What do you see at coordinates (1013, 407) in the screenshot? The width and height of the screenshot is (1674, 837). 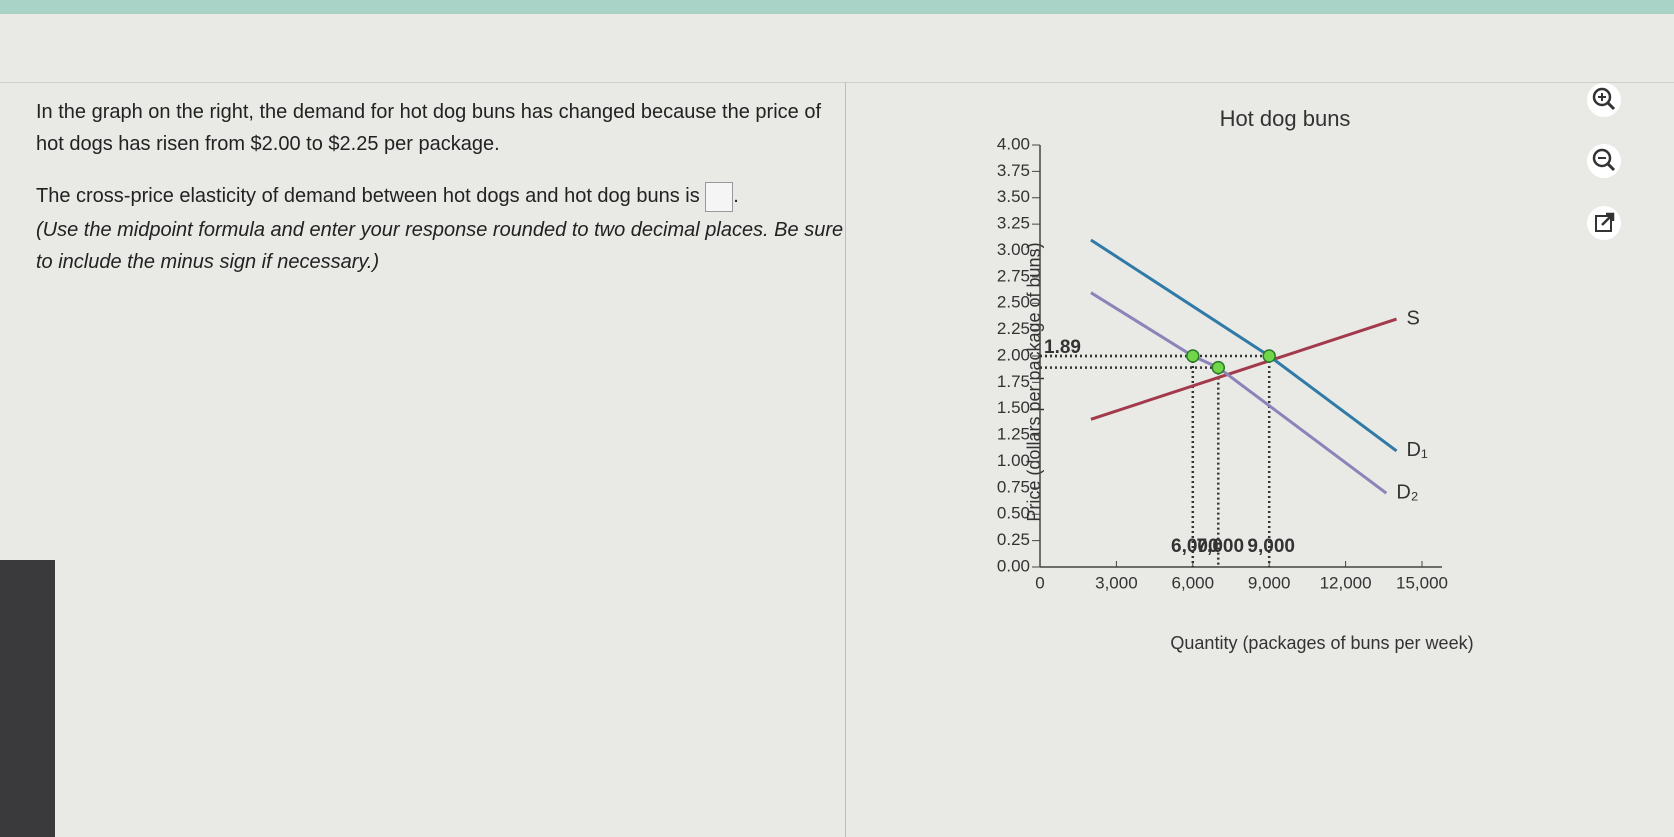 I see `y-tick-label: 1.50` at bounding box center [1013, 407].